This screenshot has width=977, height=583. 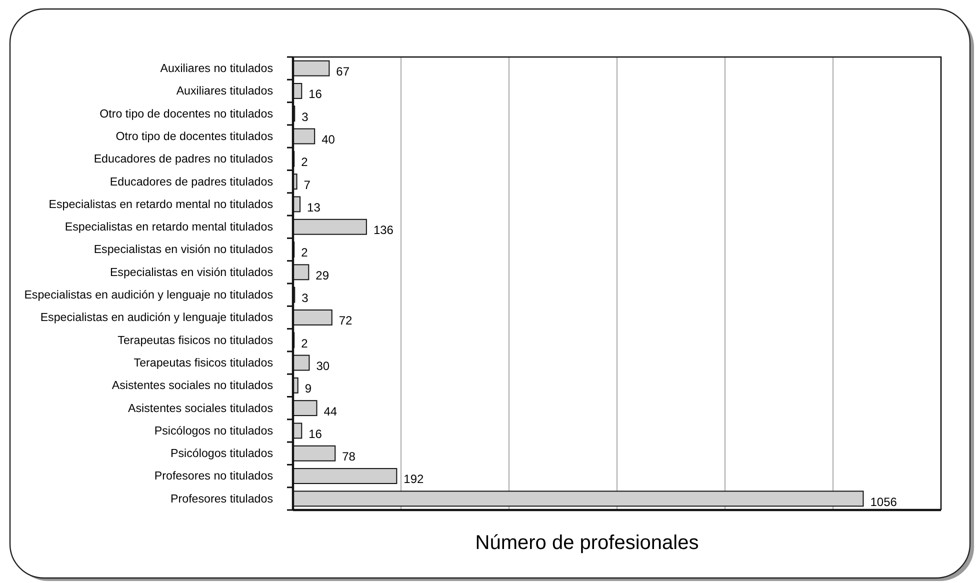 I want to click on y-tick-label: Auxiliares titulados, so click(x=225, y=91).